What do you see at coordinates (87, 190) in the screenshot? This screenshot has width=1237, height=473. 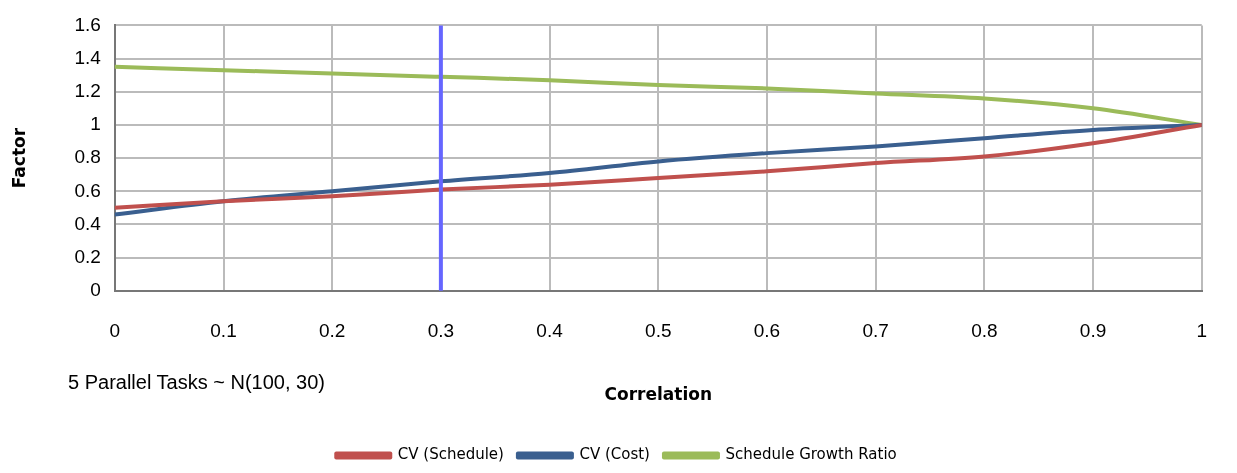 I see `y-tick-label: 0.6` at bounding box center [87, 190].